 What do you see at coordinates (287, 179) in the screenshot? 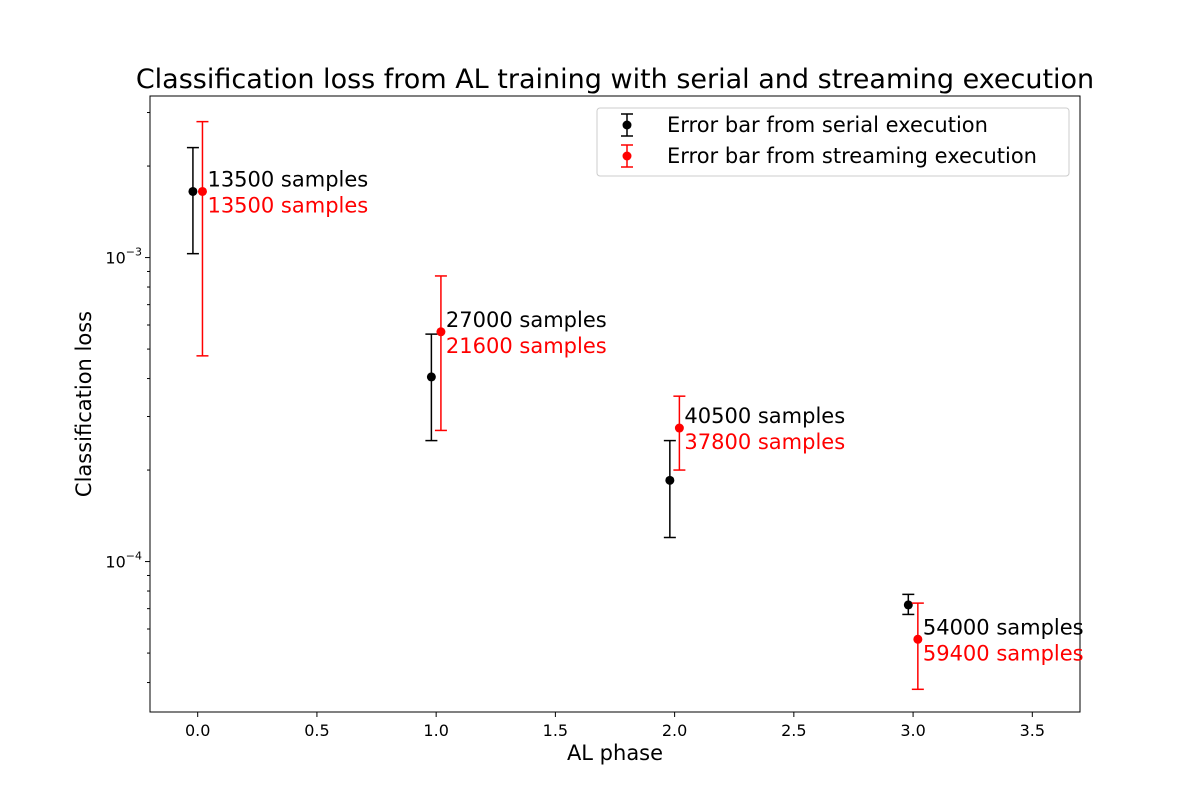
I see `data-label-serial: 13500 samples` at bounding box center [287, 179].